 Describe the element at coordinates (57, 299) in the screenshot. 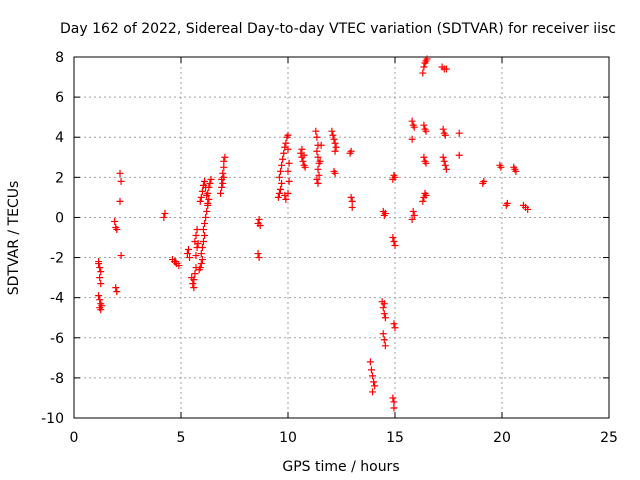

I see `y-tick-label: -4` at that location.